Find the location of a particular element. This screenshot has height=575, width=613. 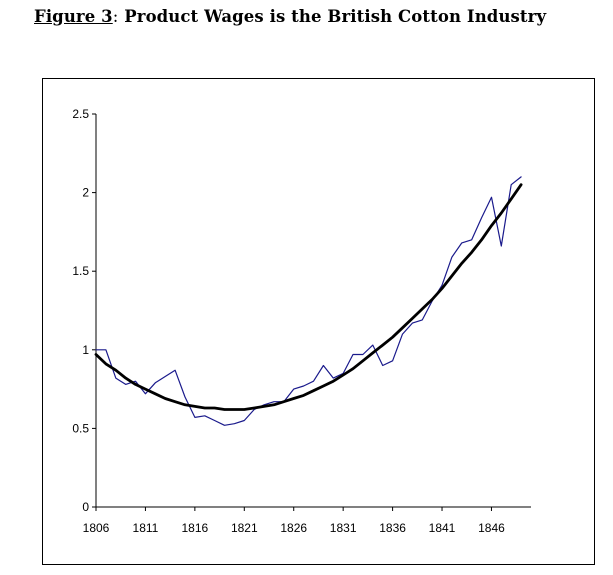

x-tick-label: 1831 is located at coordinates (343, 528).